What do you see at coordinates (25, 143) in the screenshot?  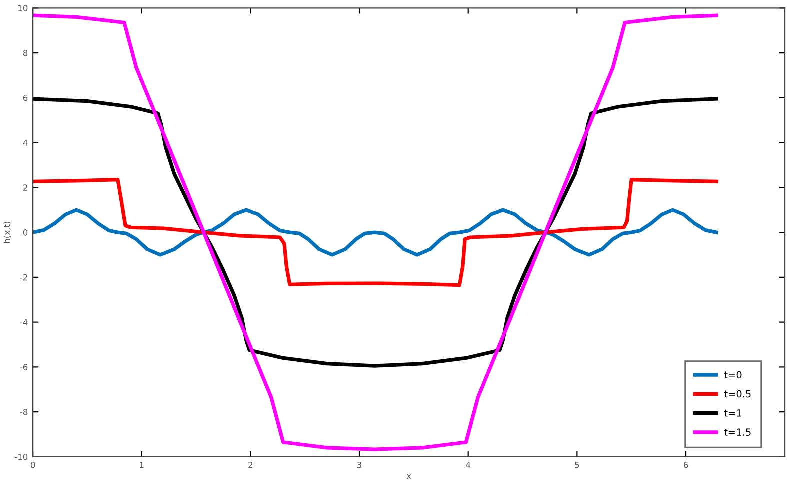 I see `y-tick-label: 4` at bounding box center [25, 143].